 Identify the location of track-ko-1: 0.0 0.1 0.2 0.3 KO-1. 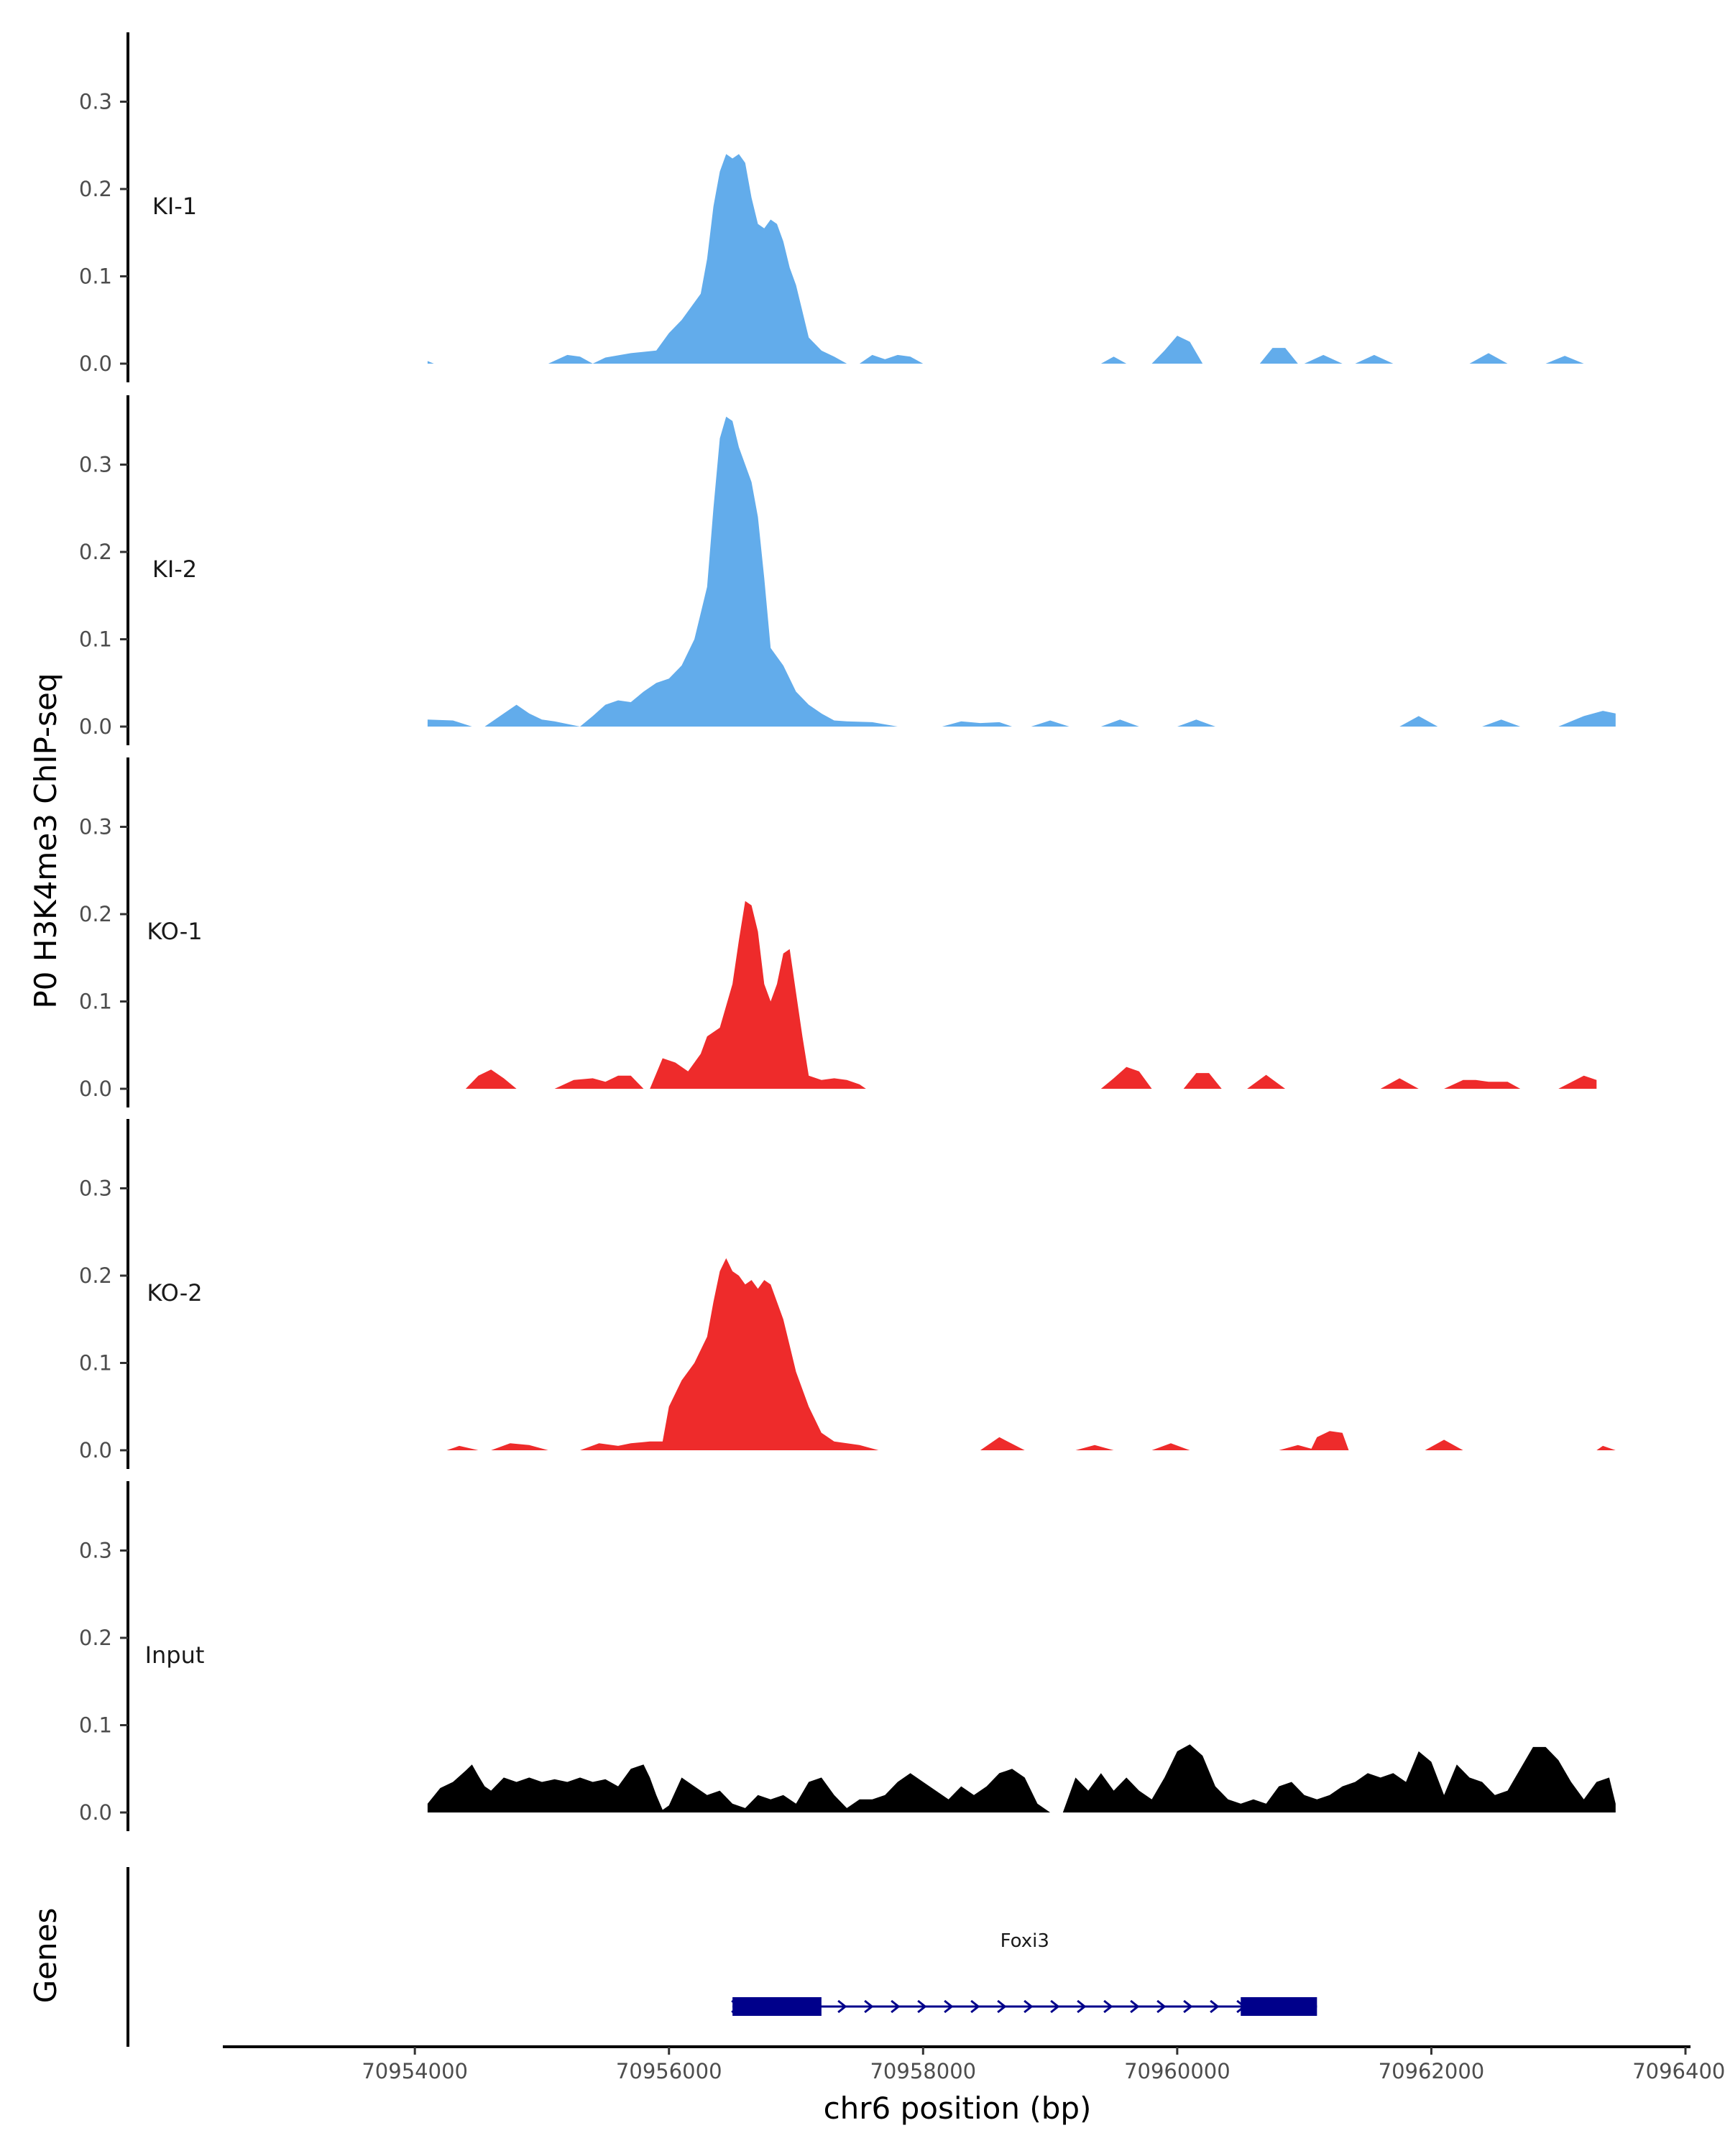
(838, 932).